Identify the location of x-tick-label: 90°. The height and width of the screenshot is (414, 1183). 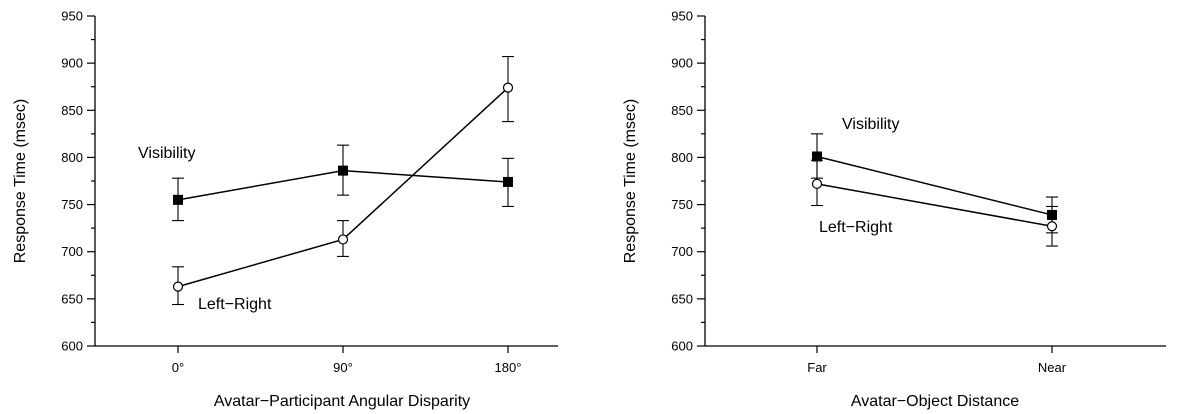
(343, 367).